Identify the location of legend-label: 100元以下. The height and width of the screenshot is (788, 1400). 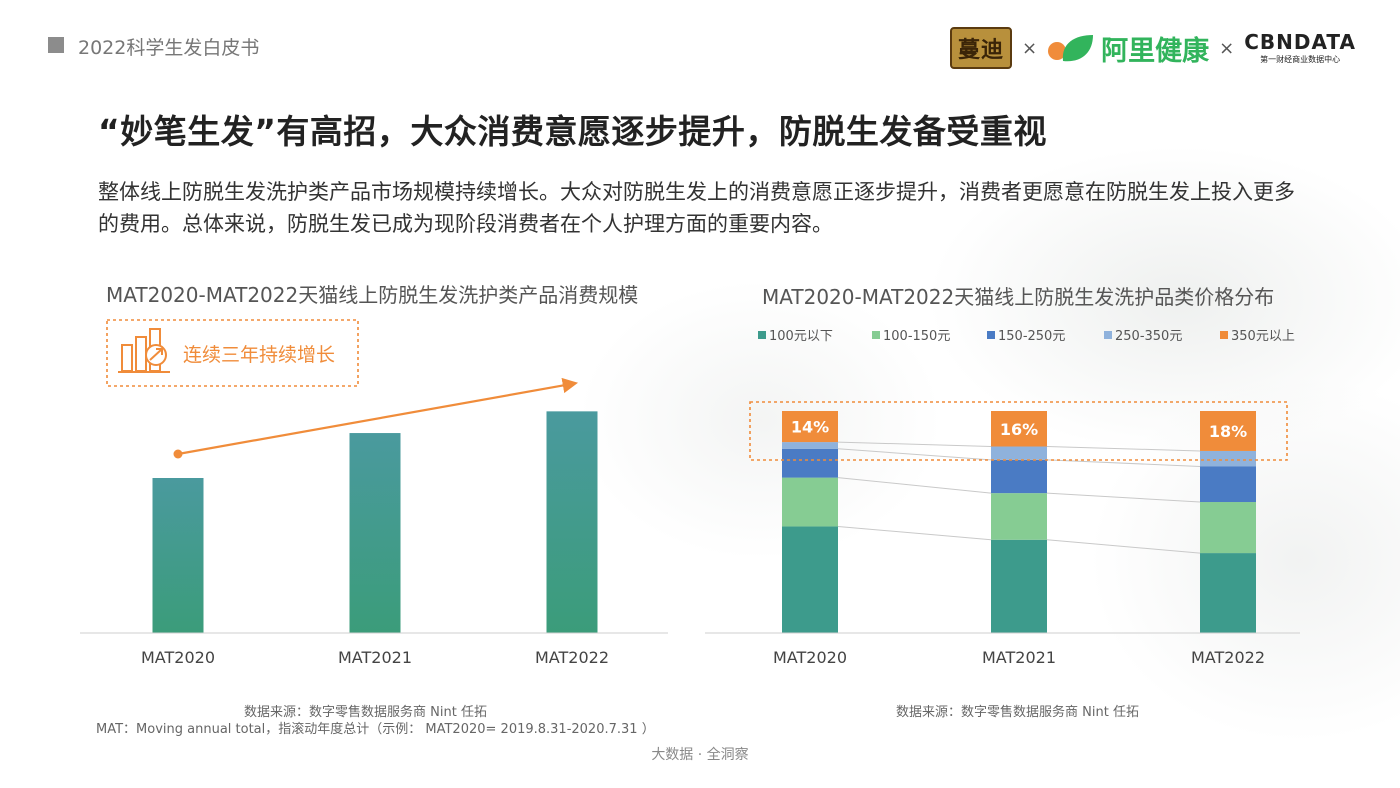
(801, 336).